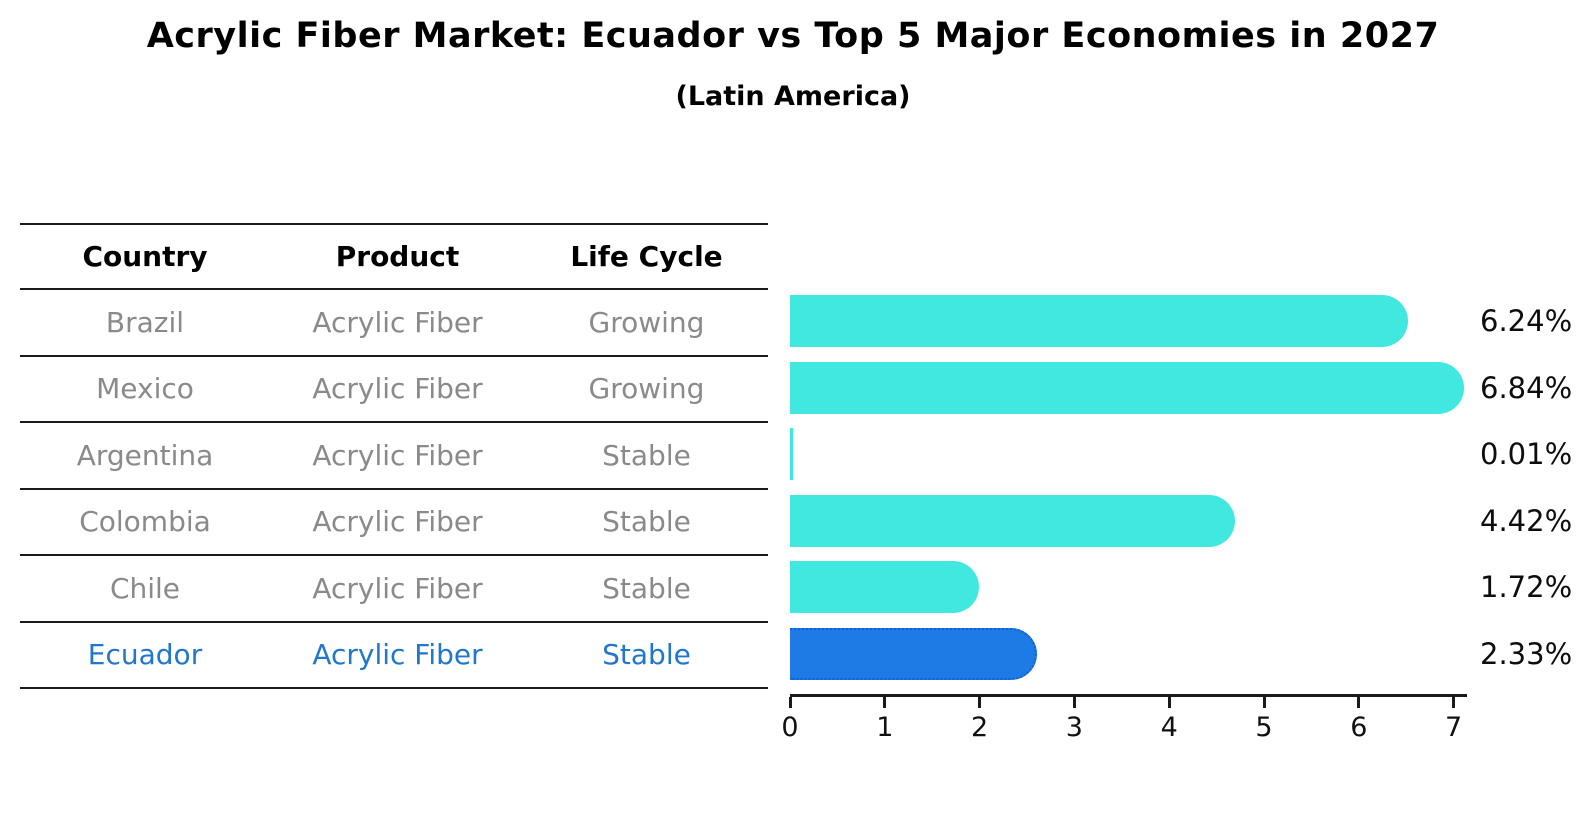 The image size is (1586, 823). What do you see at coordinates (1526, 321) in the screenshot?
I see `value-label-brazil: 6.24%` at bounding box center [1526, 321].